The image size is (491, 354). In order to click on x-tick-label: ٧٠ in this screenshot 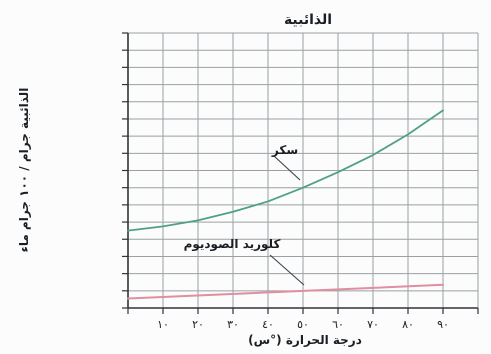, I will do `click(373, 324)`.